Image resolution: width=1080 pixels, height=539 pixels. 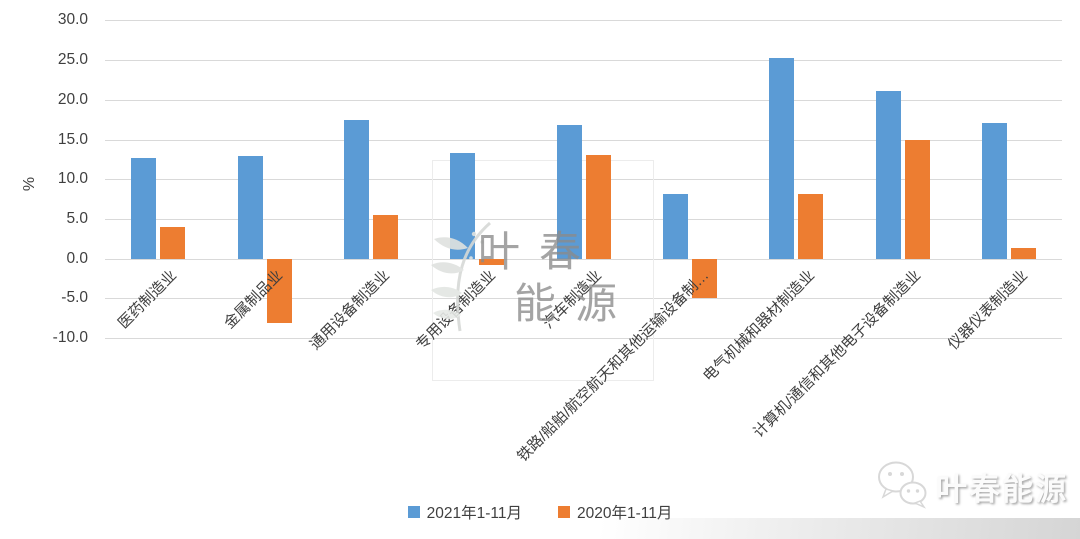 What do you see at coordinates (1002, 489) in the screenshot?
I see `footer-brand-text: 叶春能源` at bounding box center [1002, 489].